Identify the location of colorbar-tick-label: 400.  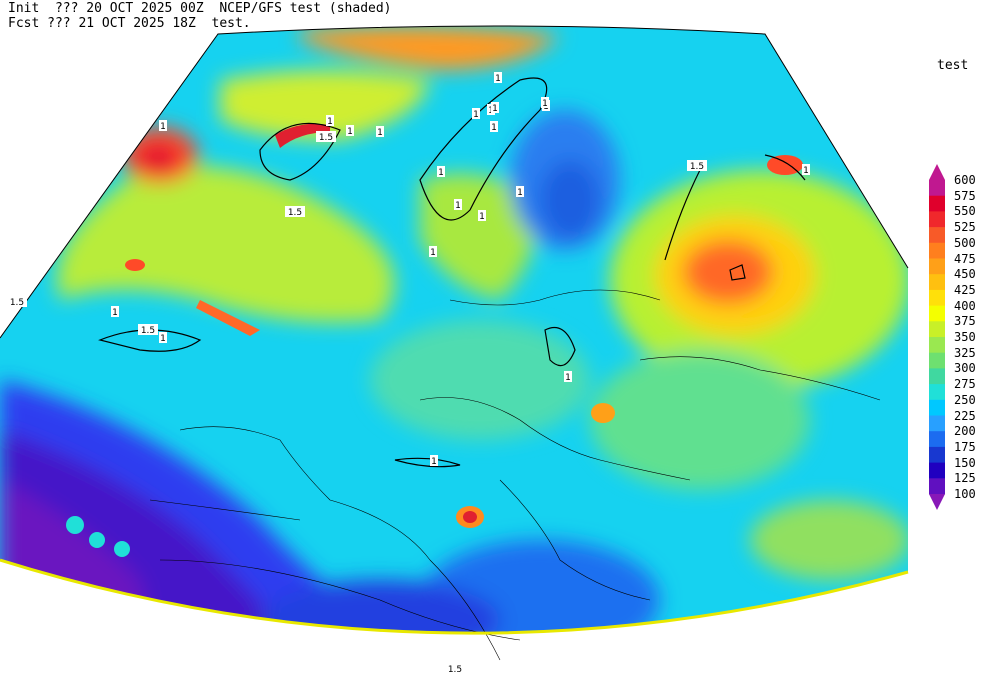
(965, 305).